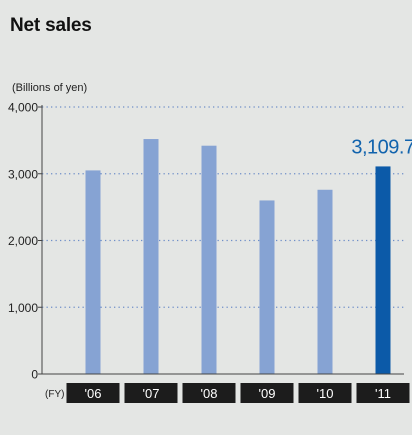  I want to click on y-tick-label: 2,000, so click(23, 241).